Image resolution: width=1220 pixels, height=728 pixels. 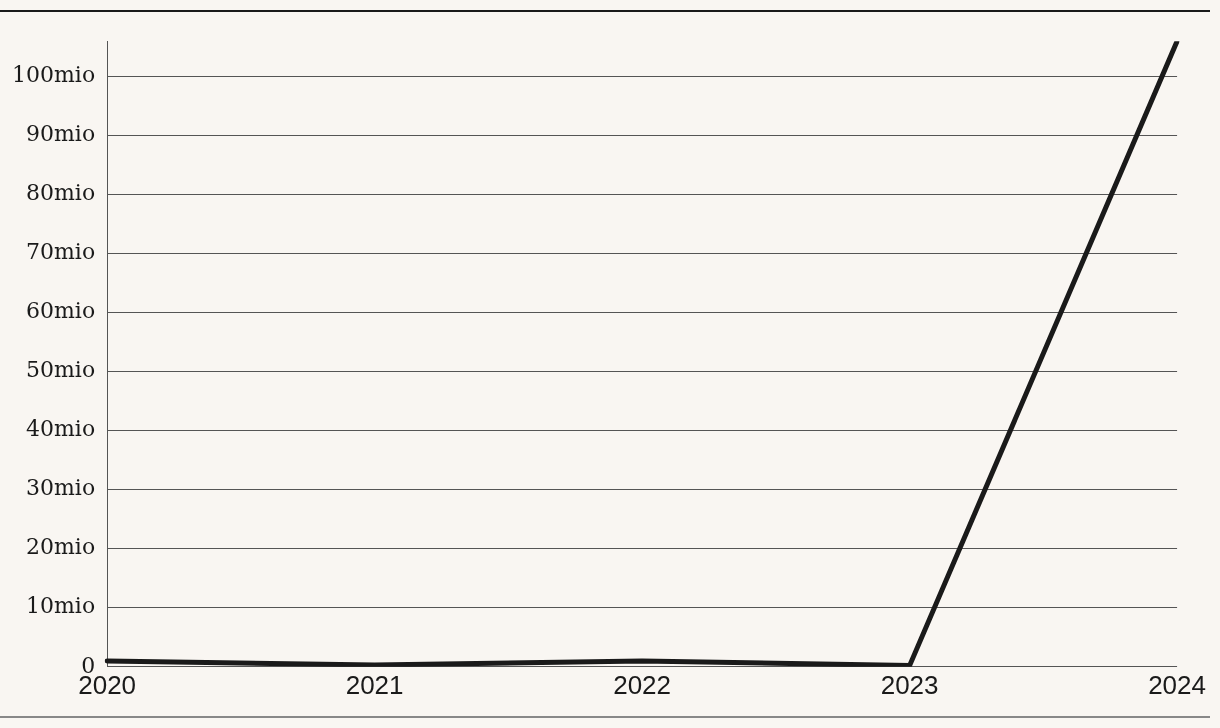 I want to click on y-tick-label: 60mio, so click(x=60, y=311).